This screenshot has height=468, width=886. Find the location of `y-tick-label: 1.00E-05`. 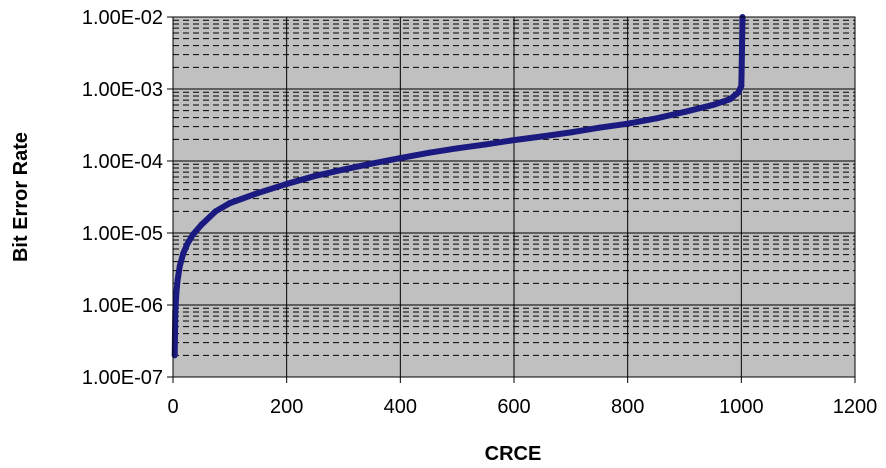

y-tick-label: 1.00E-05 is located at coordinates (122, 234).